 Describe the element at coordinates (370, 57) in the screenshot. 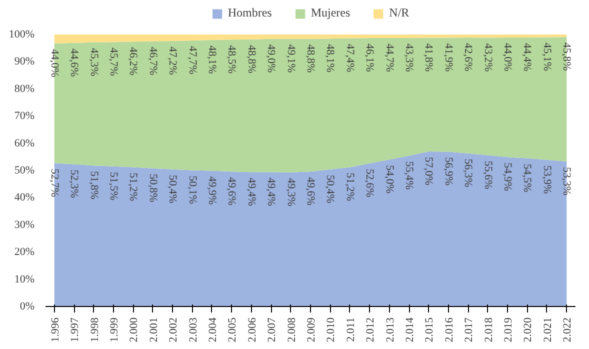

I see `data-label: 46,1%` at that location.